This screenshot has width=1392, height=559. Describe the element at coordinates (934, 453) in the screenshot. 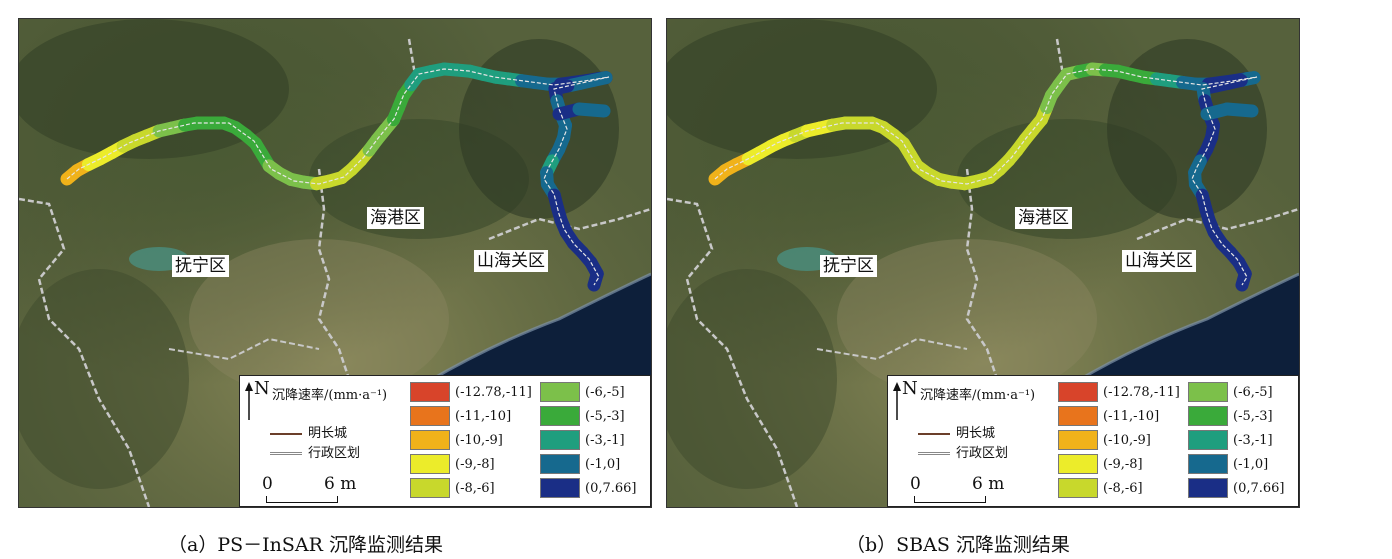

I see `boundary-line-icon` at that location.